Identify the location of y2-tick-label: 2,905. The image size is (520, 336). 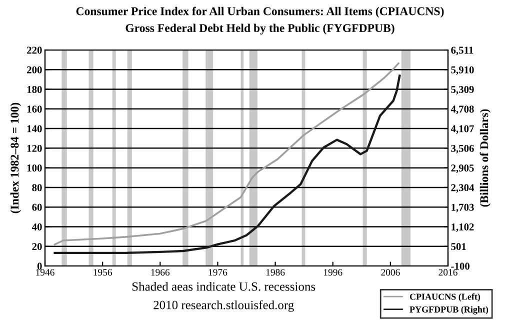
(462, 169).